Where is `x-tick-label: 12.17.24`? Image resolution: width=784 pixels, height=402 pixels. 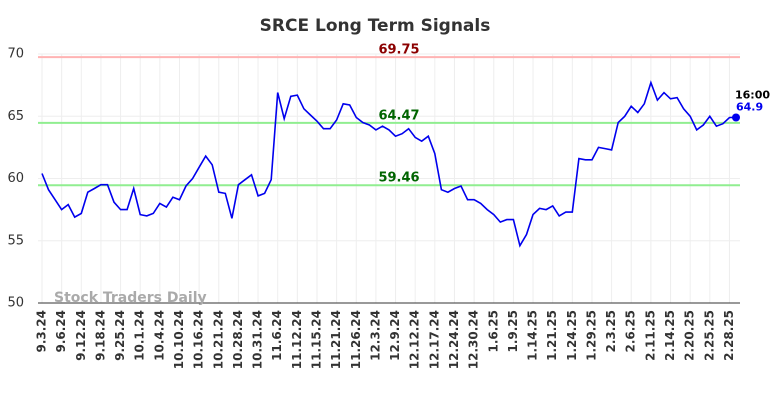 x-tick-label: 12.17.24 is located at coordinates (434, 339).